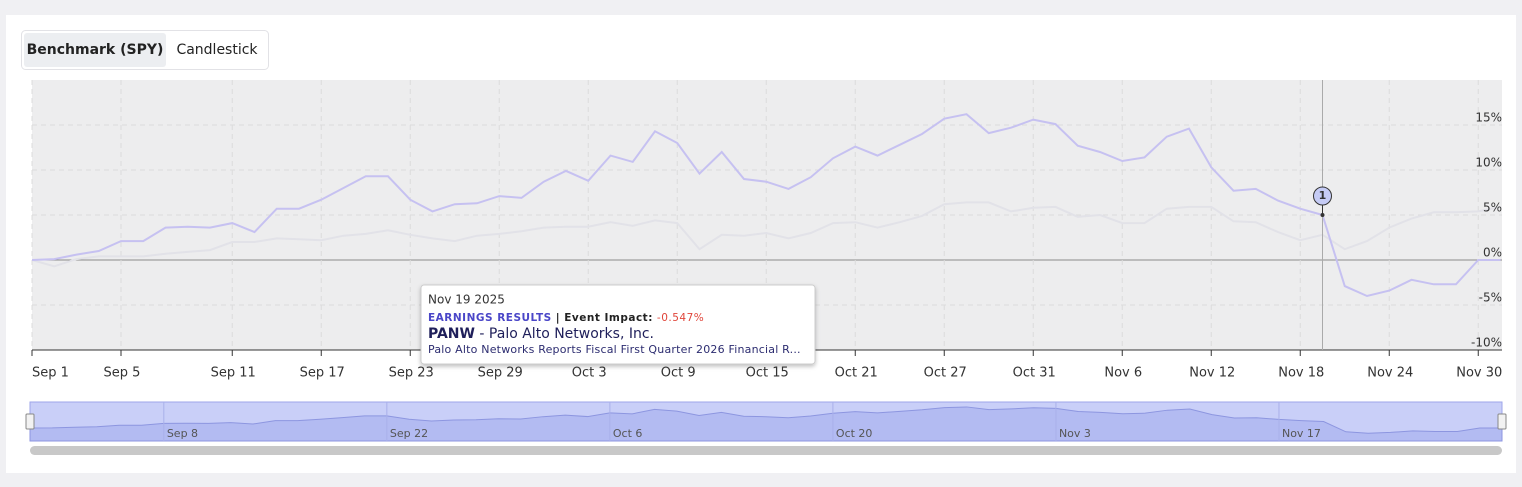 This screenshot has width=1522, height=487. What do you see at coordinates (1123, 373) in the screenshot?
I see `x-tick-label: Nov 6` at bounding box center [1123, 373].